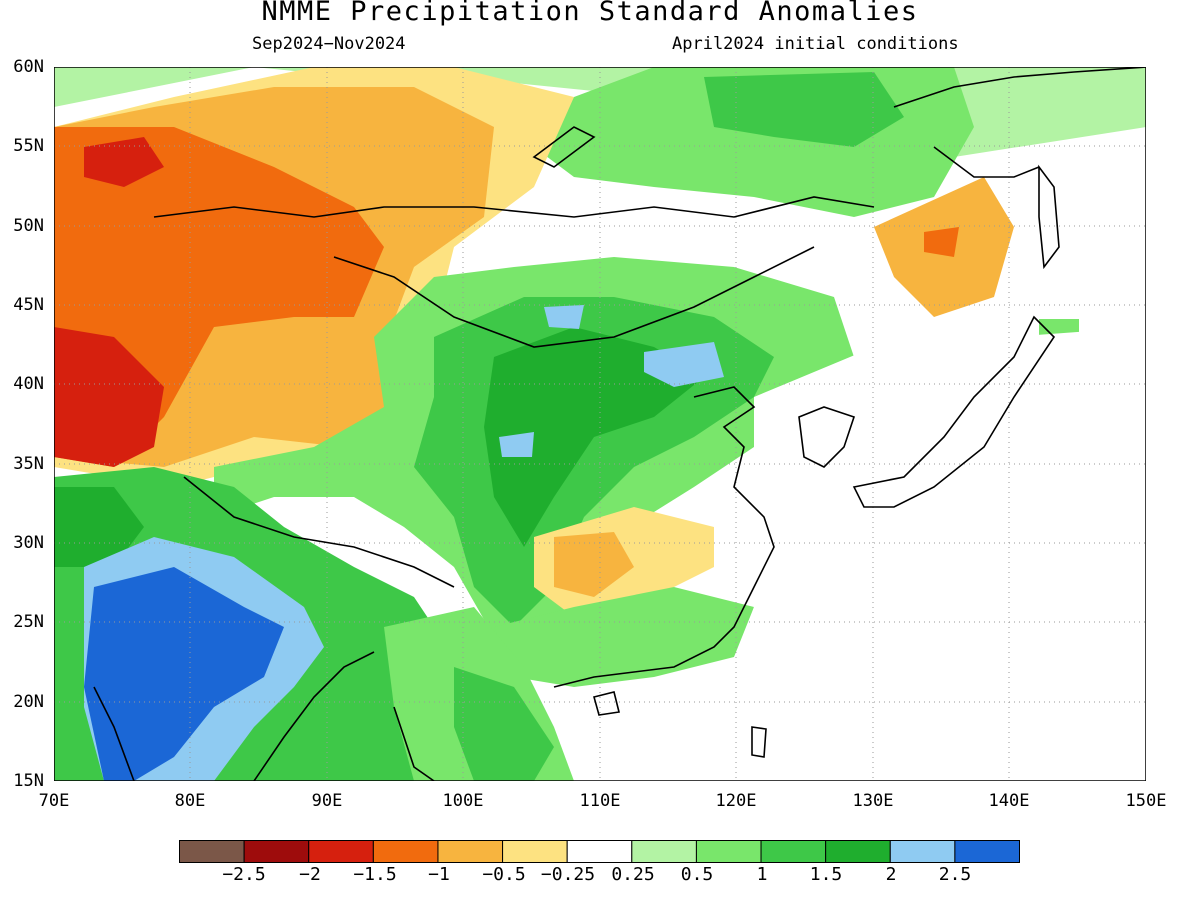 Image resolution: width=1200 pixels, height=900 pixels. I want to click on indochina-coast, so click(414, 743).